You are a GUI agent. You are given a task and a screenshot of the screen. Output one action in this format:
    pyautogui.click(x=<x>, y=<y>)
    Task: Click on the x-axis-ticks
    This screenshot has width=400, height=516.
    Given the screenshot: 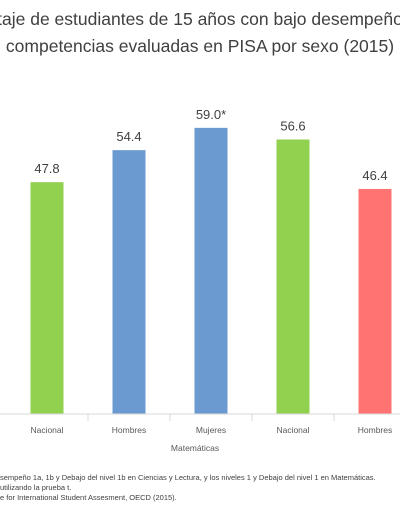 What is the action you would take?
    pyautogui.click(x=211, y=417)
    